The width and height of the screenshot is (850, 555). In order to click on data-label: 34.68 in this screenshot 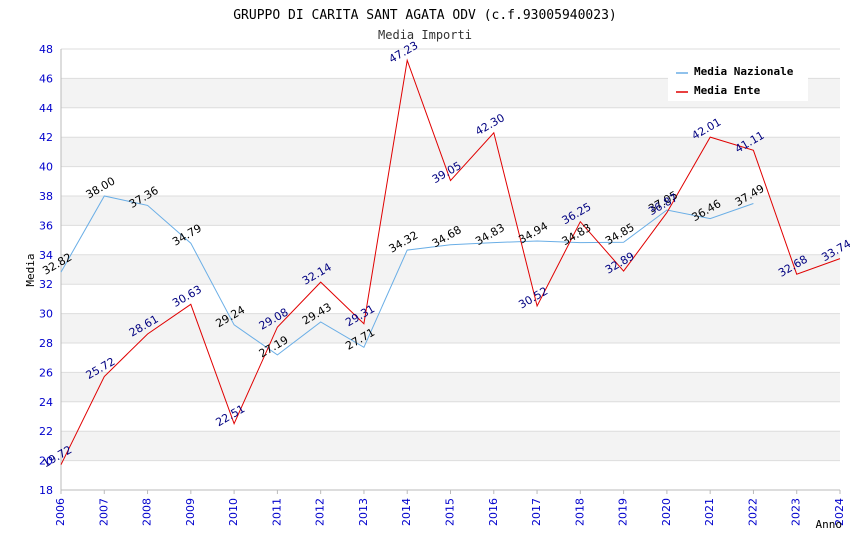, I will do `click(447, 236)`.